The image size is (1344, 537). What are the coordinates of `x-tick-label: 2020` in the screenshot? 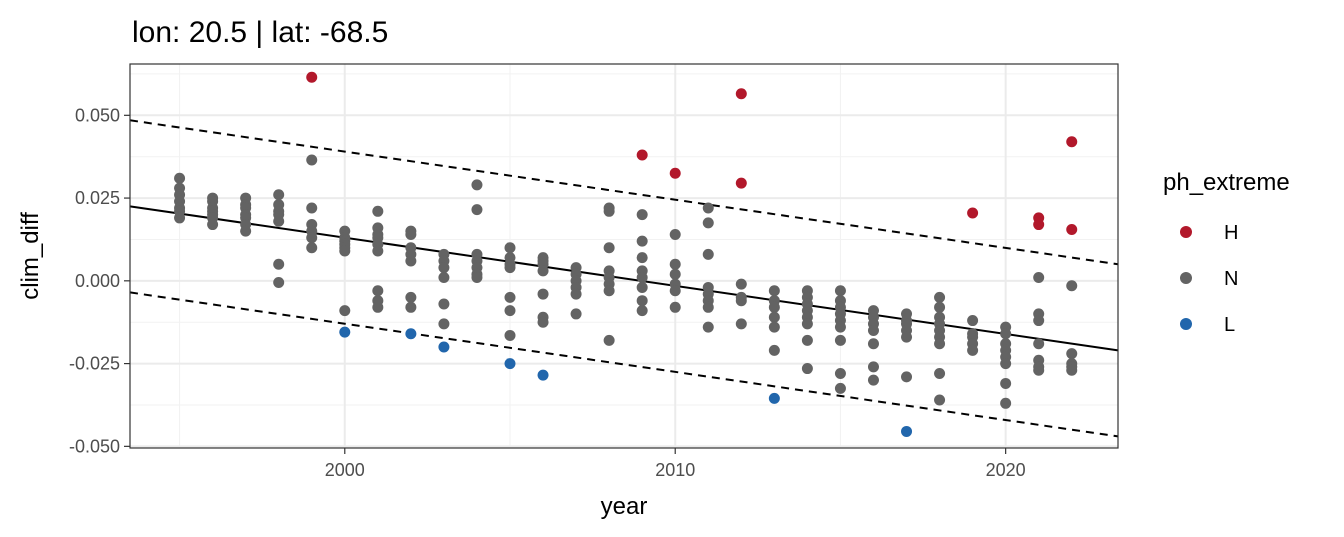 It's located at (1006, 470).